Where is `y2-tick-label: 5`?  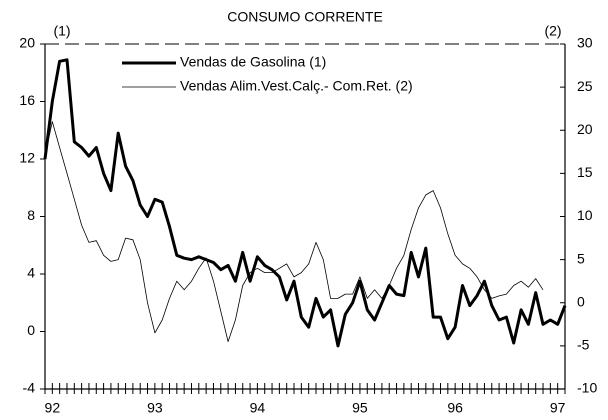
y2-tick-label: 5 is located at coordinates (581, 258).